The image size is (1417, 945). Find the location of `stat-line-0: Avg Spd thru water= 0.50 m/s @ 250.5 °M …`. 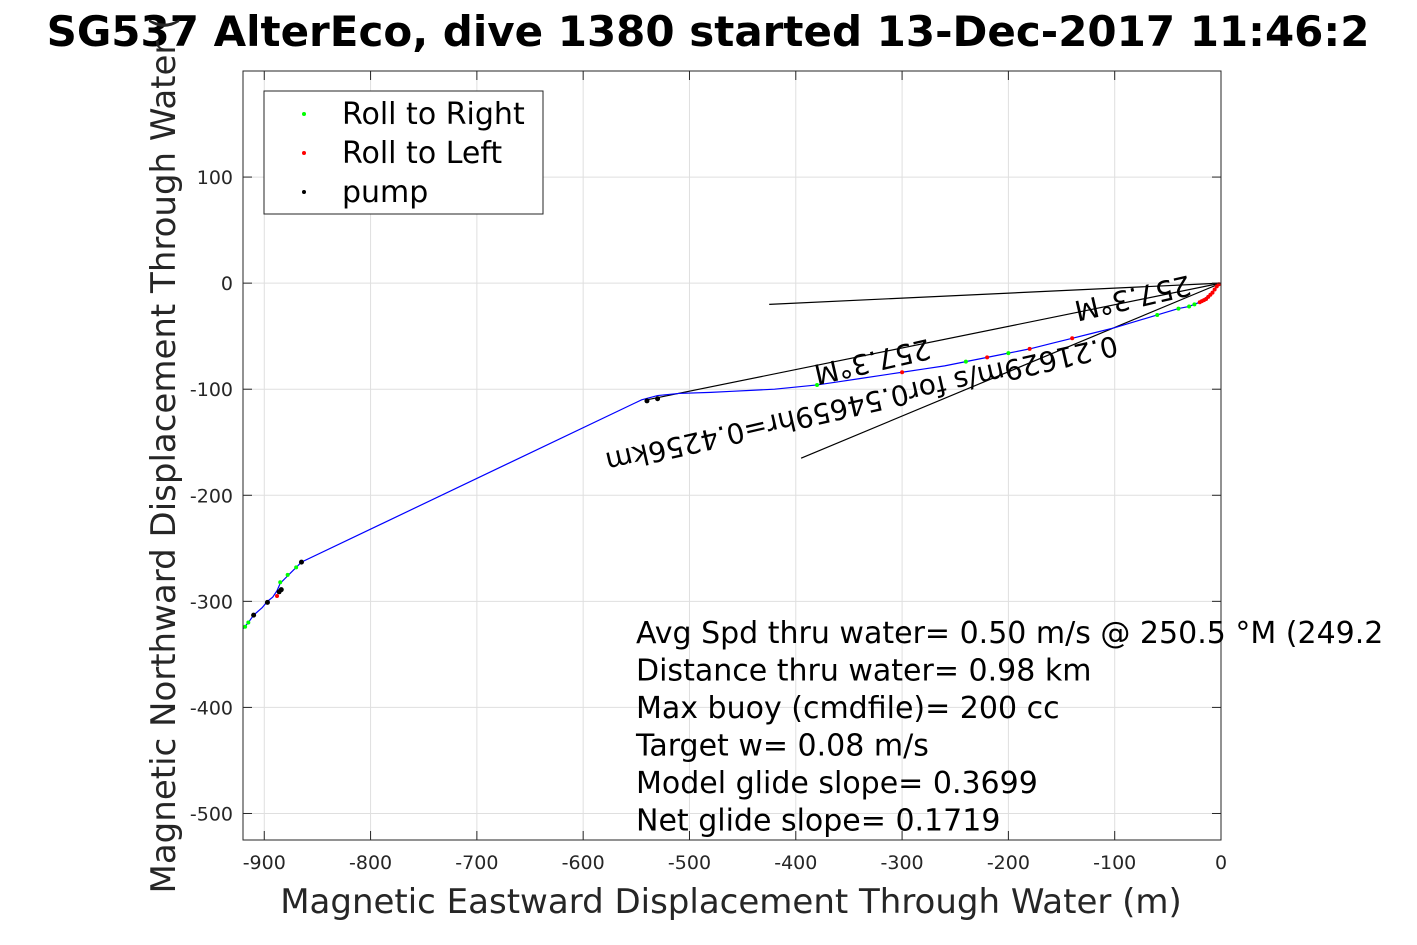

stat-line-0: Avg Spd thru water= 0.50 m/s @ 250.5 °M … is located at coordinates (1009, 633).